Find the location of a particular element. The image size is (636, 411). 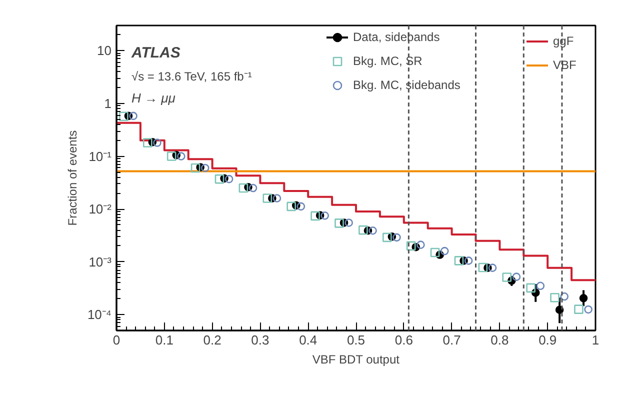

y-tick-label: 10⁻¹ is located at coordinates (100, 156).